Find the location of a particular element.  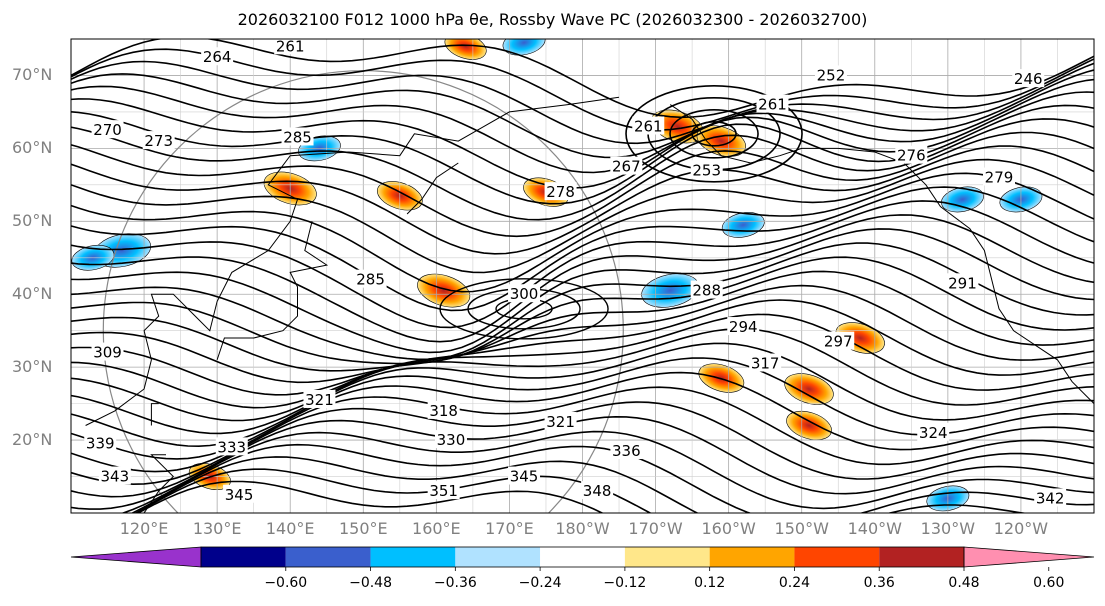

contour-label: 348 is located at coordinates (597, 491).